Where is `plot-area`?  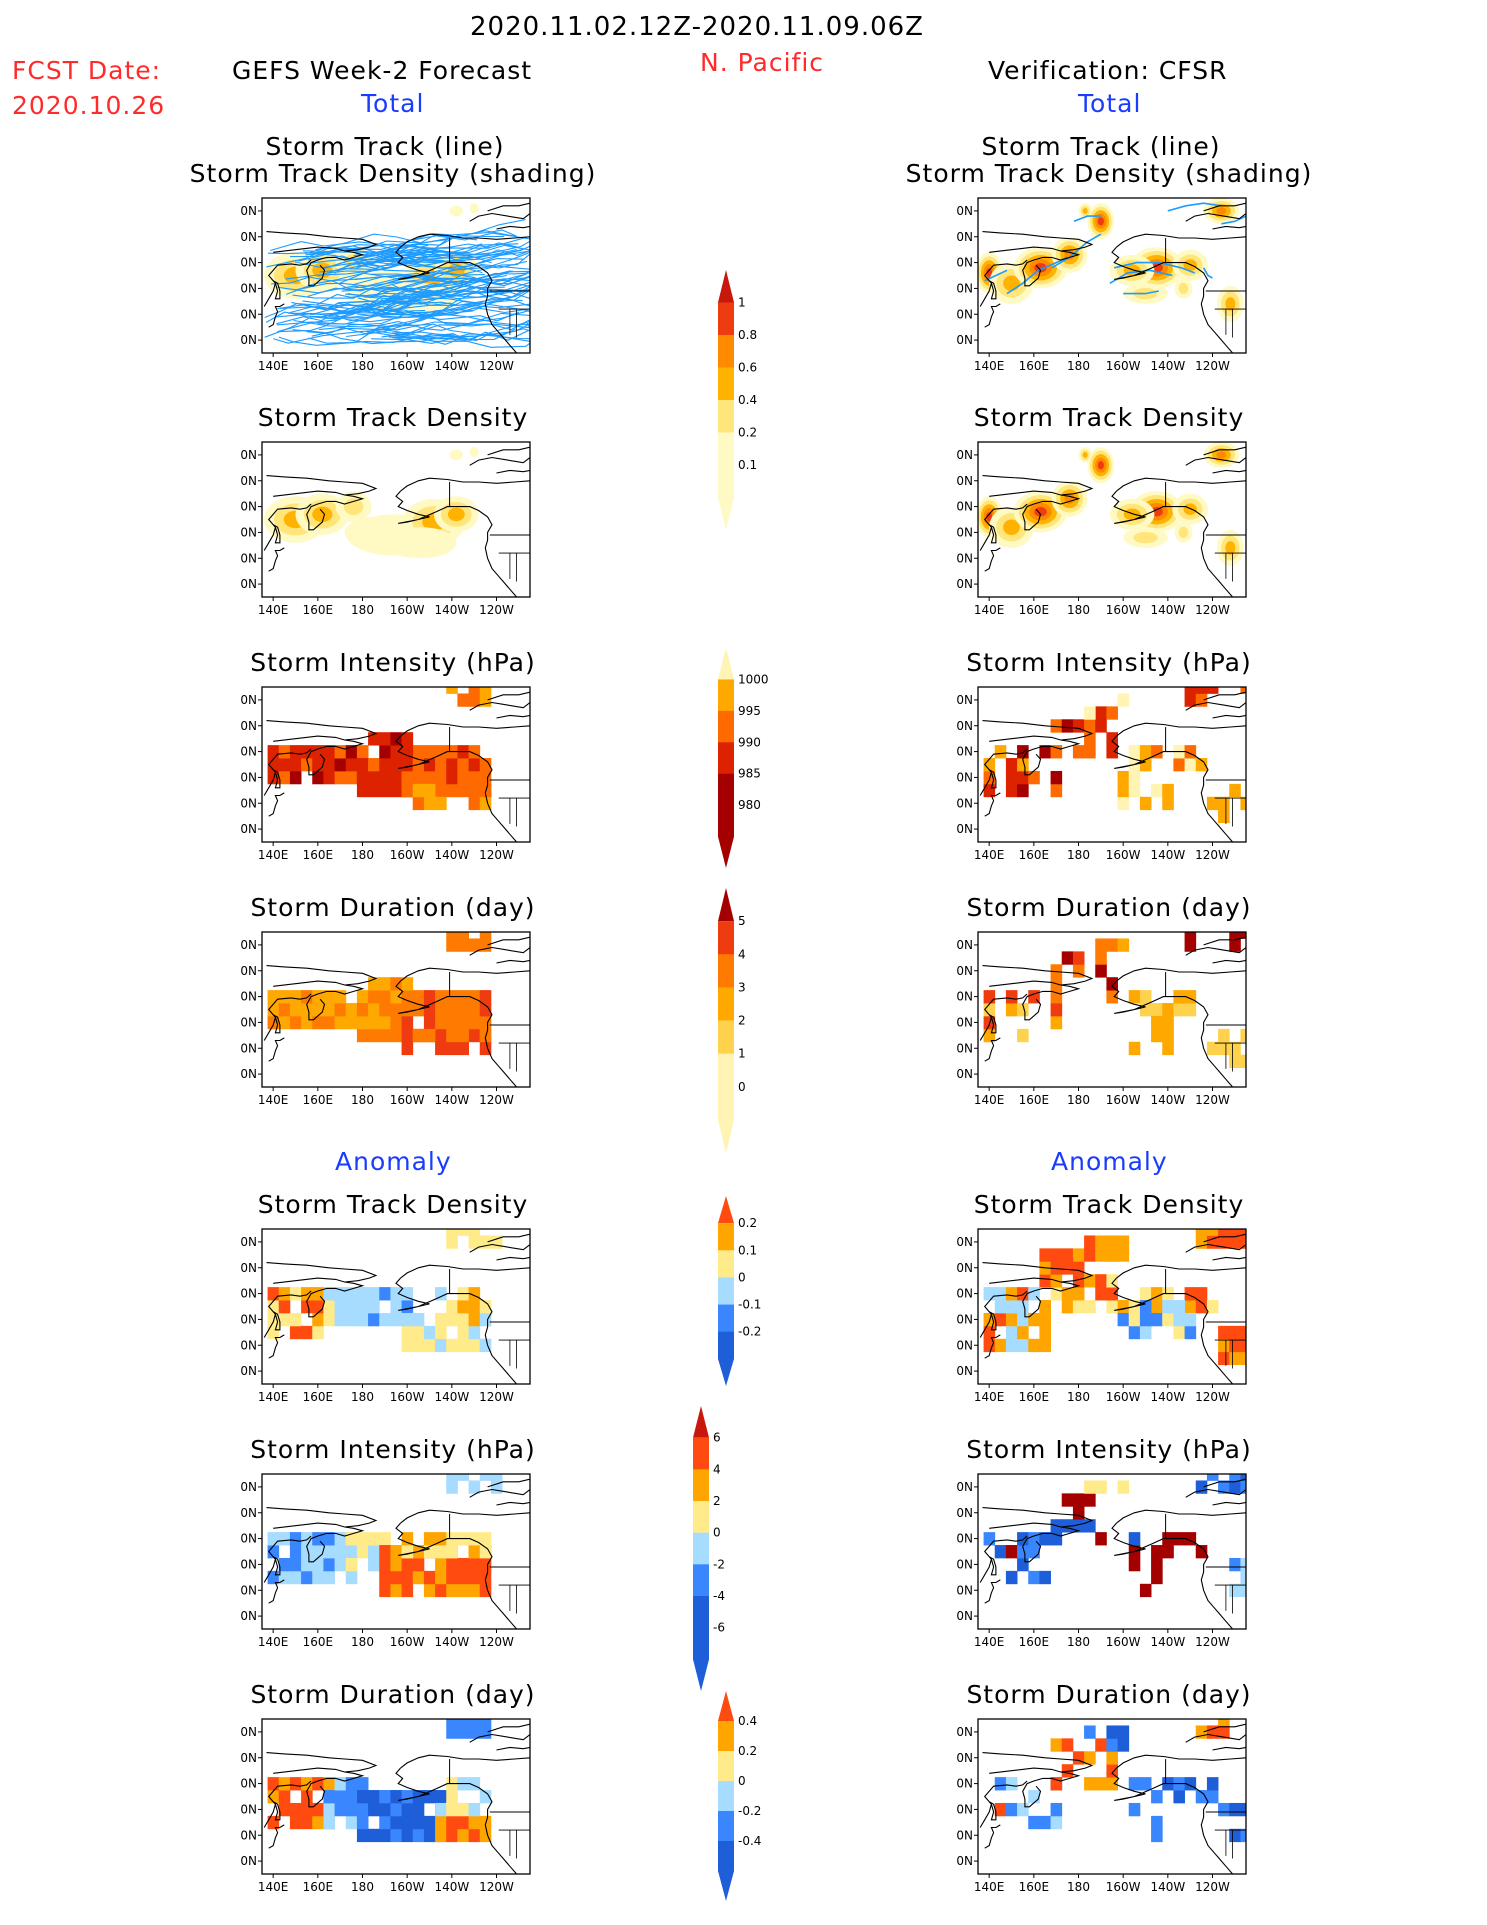 plot-area is located at coordinates (396, 764).